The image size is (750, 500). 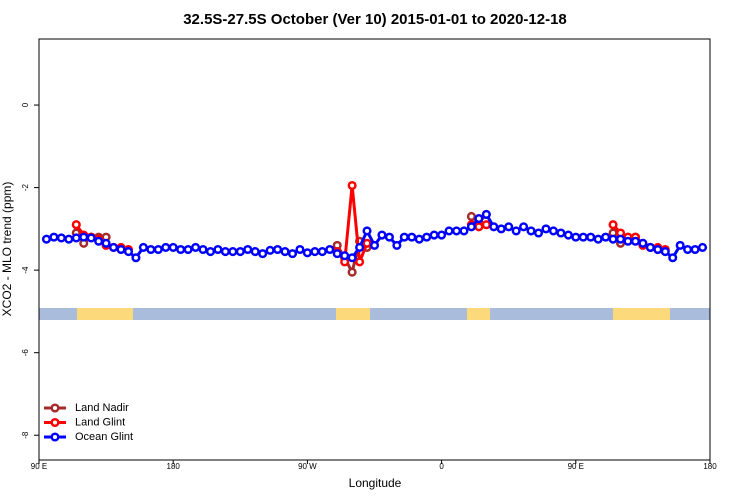 What do you see at coordinates (100, 422) in the screenshot?
I see `legend-label: Land Glint` at bounding box center [100, 422].